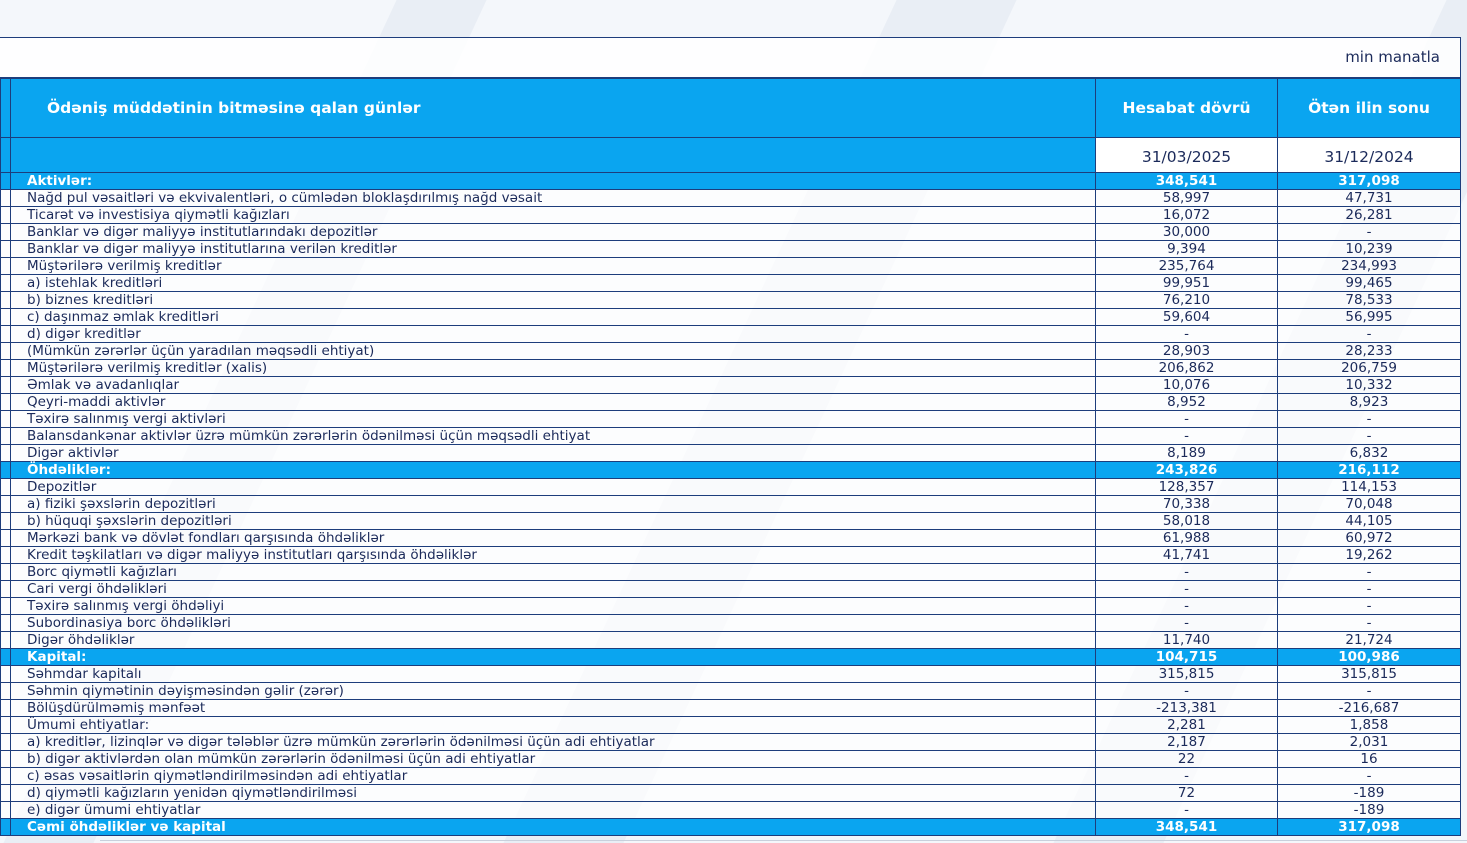 Image resolution: width=1467 pixels, height=843 pixels. What do you see at coordinates (730, 300) in the screenshot?
I see `table-row: b) biznes kreditləri 76,210 78,533` at bounding box center [730, 300].